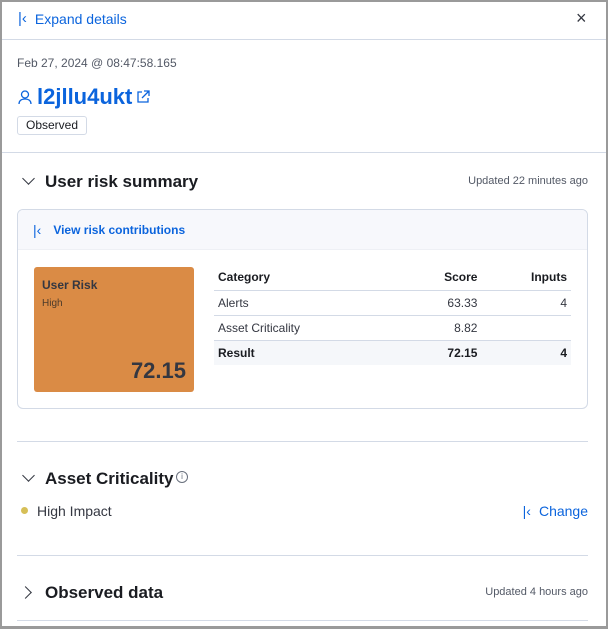 This screenshot has height=629, width=608. Describe the element at coordinates (104, 592) in the screenshot. I see `observed-data-title: Observed data` at that location.